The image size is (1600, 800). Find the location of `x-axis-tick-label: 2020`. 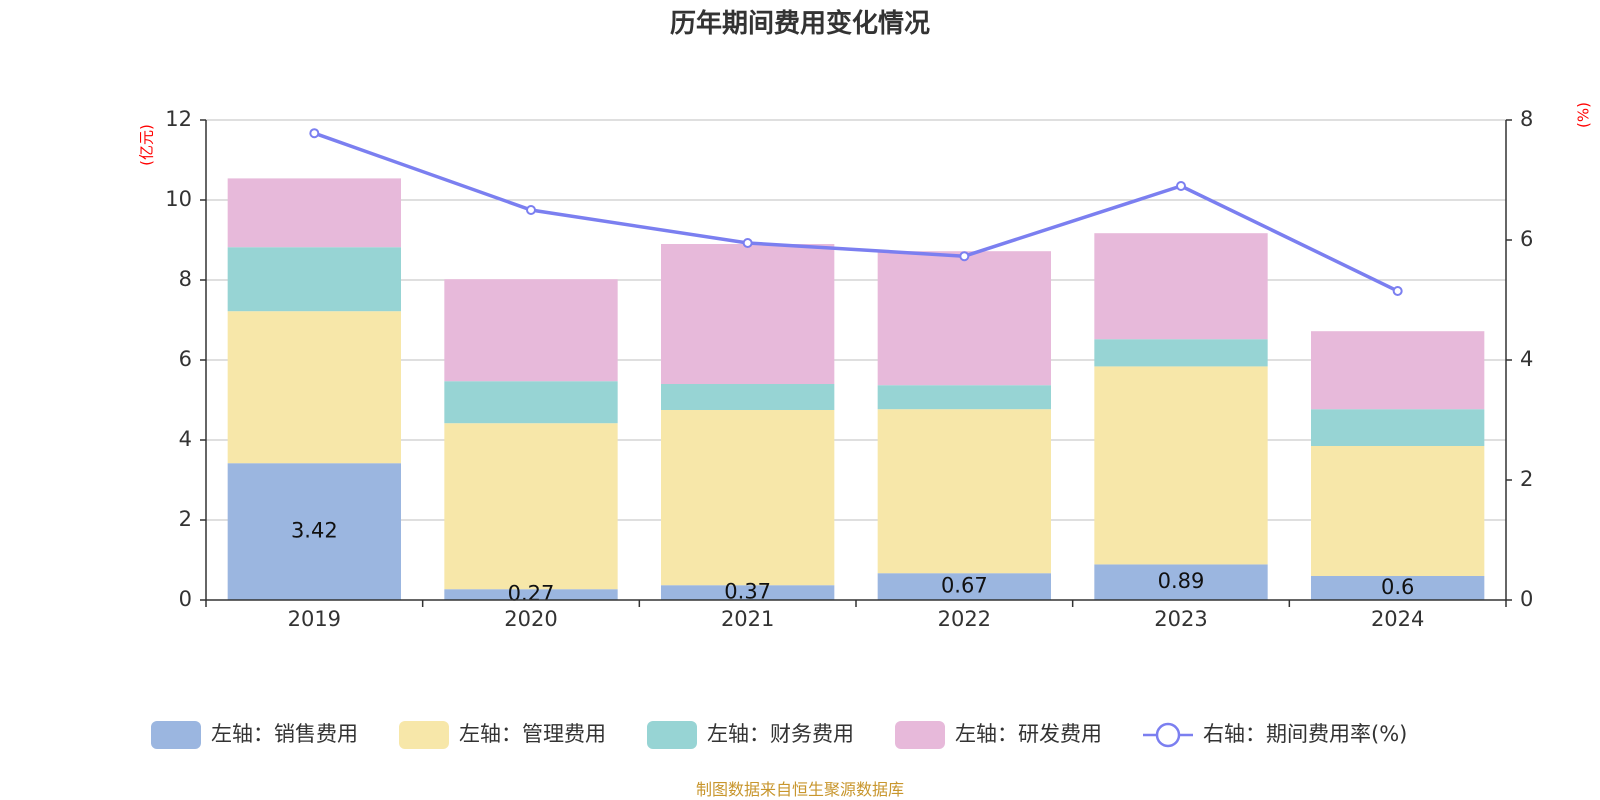

x-axis-tick-label: 2020 is located at coordinates (530, 619).